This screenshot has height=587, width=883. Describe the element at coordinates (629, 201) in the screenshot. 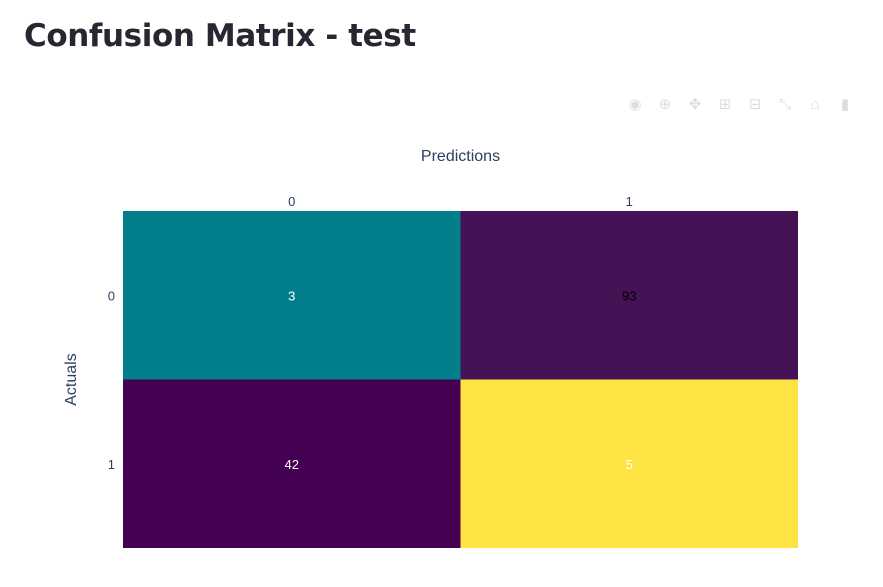

I see `x-tick-label: 1` at that location.